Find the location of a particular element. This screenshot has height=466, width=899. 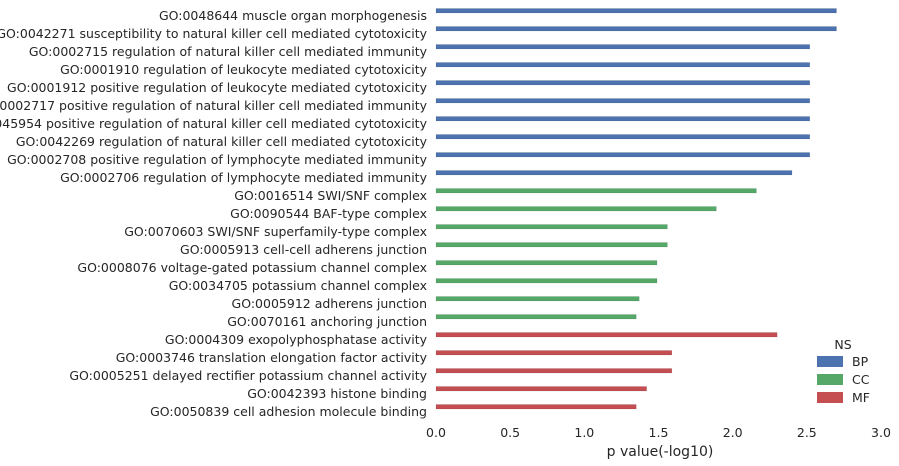

x-axis-label: p value(-log10) is located at coordinates (660, 452).